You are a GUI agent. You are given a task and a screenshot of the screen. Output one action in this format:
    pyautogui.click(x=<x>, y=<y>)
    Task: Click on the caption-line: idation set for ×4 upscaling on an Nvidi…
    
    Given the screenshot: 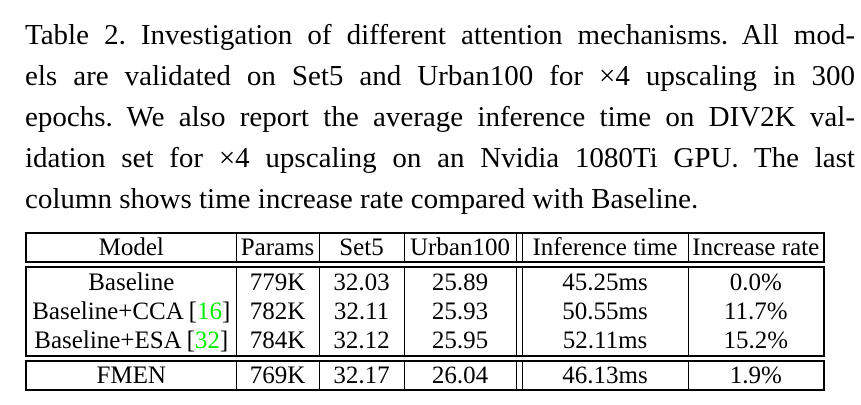 What is the action you would take?
    pyautogui.click(x=440, y=158)
    